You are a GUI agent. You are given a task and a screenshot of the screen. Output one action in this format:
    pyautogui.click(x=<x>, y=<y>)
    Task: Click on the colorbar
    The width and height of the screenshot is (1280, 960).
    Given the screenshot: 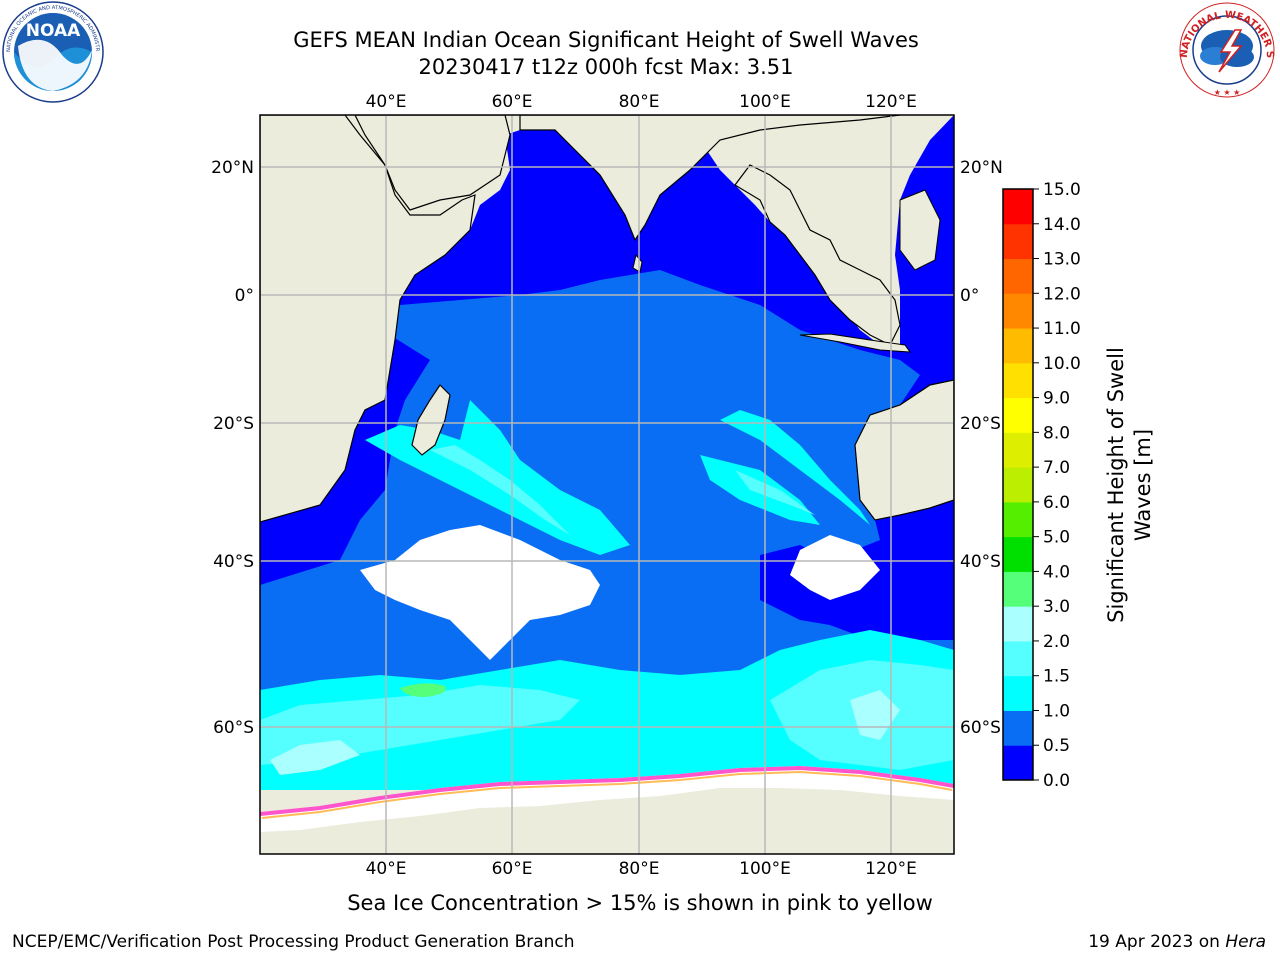 What is the action you would take?
    pyautogui.click(x=1018, y=484)
    